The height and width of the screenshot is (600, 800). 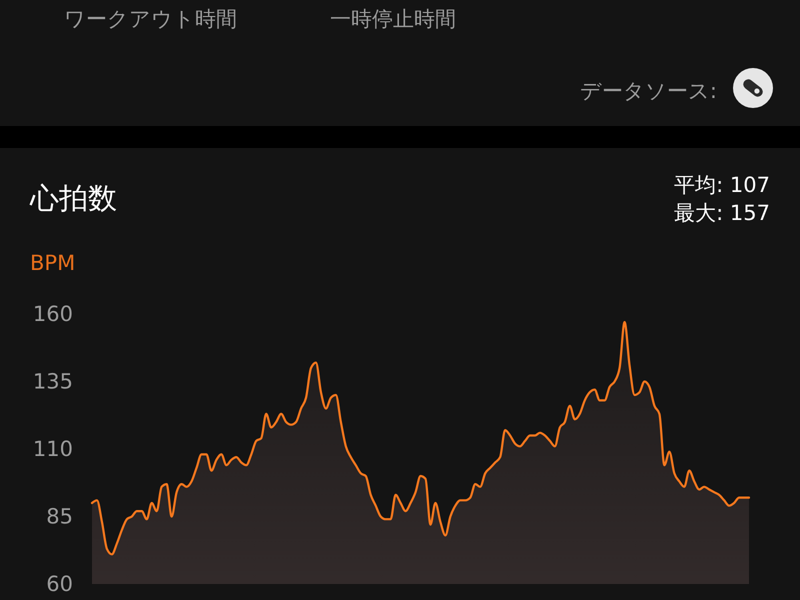 I want to click on chart-title: 心拍数, so click(x=73, y=198).